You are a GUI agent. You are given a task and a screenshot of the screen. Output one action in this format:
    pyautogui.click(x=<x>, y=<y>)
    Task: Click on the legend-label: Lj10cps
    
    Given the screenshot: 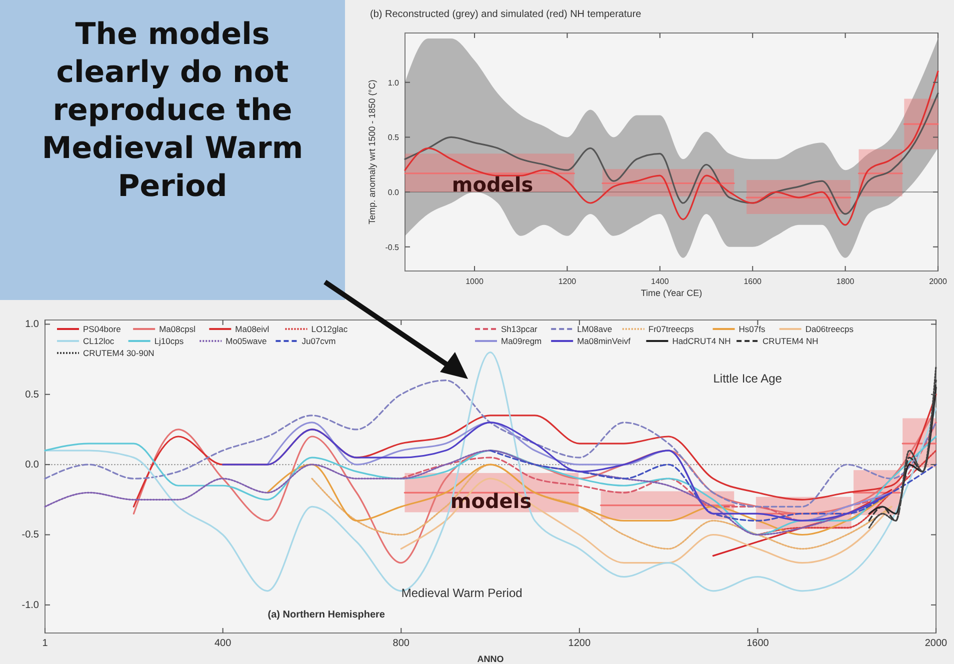 What is the action you would take?
    pyautogui.click(x=169, y=341)
    